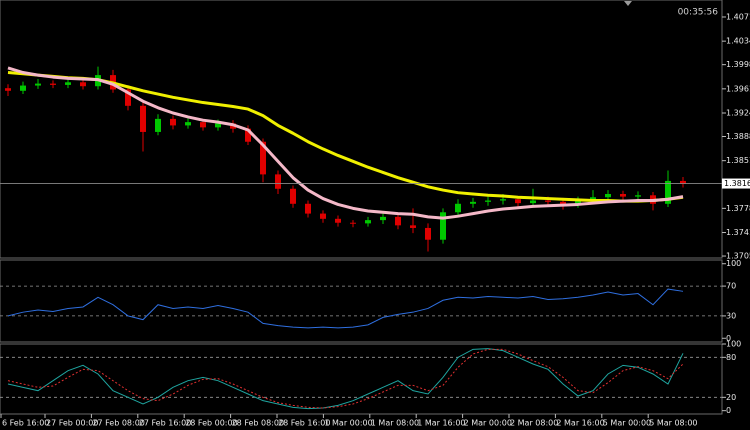 This screenshot has width=750, height=430. Describe the element at coordinates (738, 136) in the screenshot. I see `y-tick-label: 1.3888` at that location.